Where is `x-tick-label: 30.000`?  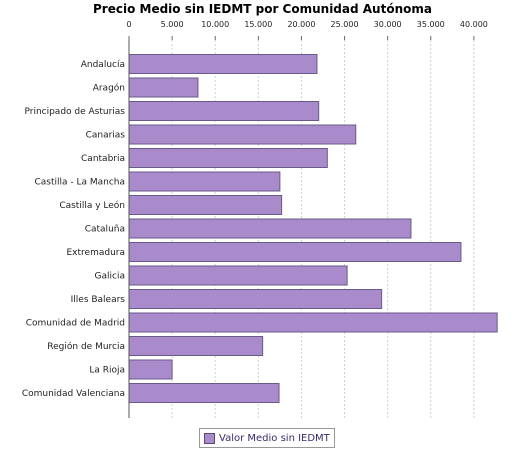 x-tick-label: 30.000 is located at coordinates (388, 24).